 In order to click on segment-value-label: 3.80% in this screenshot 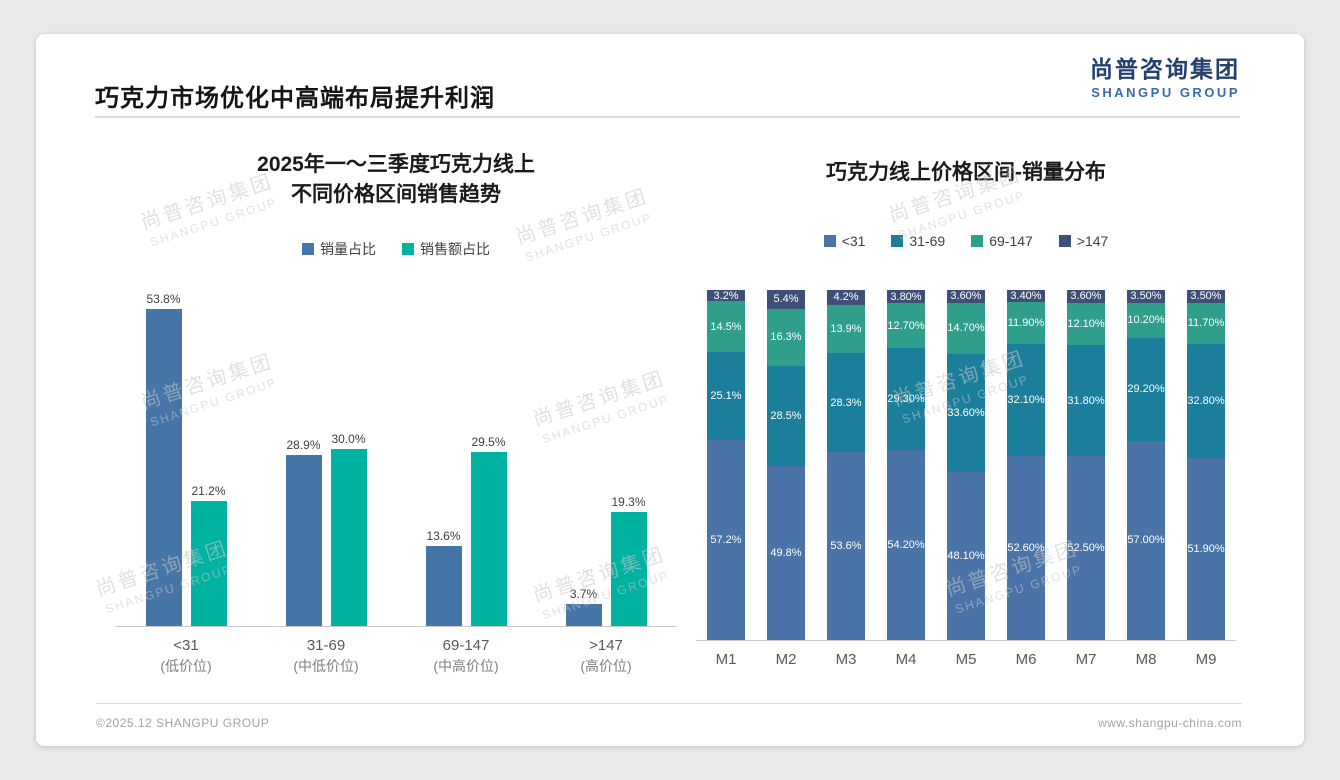, I will do `click(906, 296)`.